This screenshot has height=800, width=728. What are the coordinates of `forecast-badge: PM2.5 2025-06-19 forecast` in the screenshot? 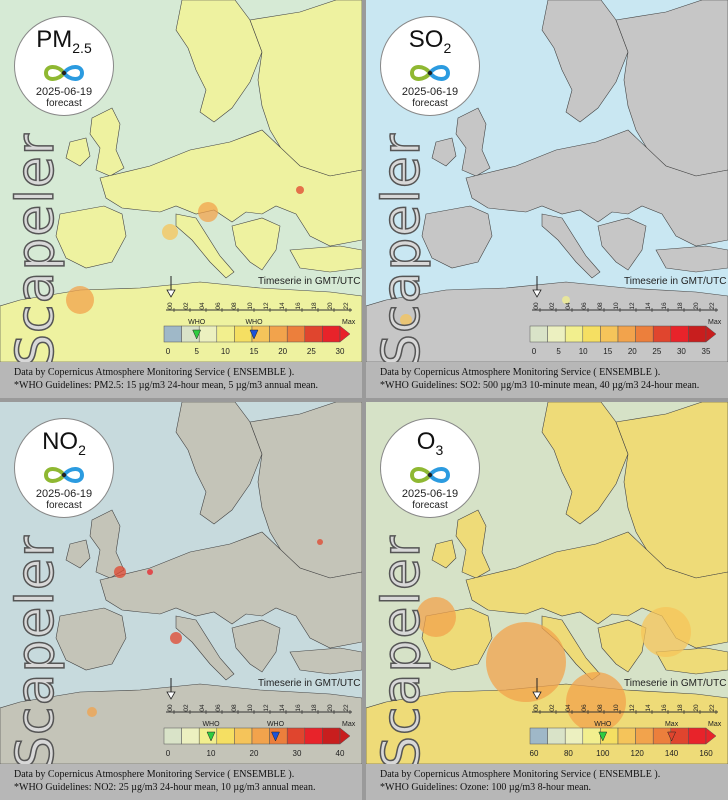 It's located at (64, 66).